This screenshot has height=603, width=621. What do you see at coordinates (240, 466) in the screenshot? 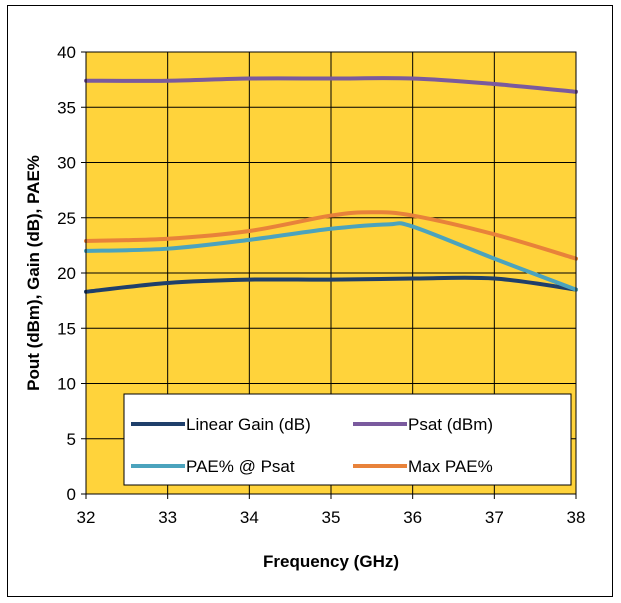
I see `legend-label-2: PAE% @ Psat` at bounding box center [240, 466].